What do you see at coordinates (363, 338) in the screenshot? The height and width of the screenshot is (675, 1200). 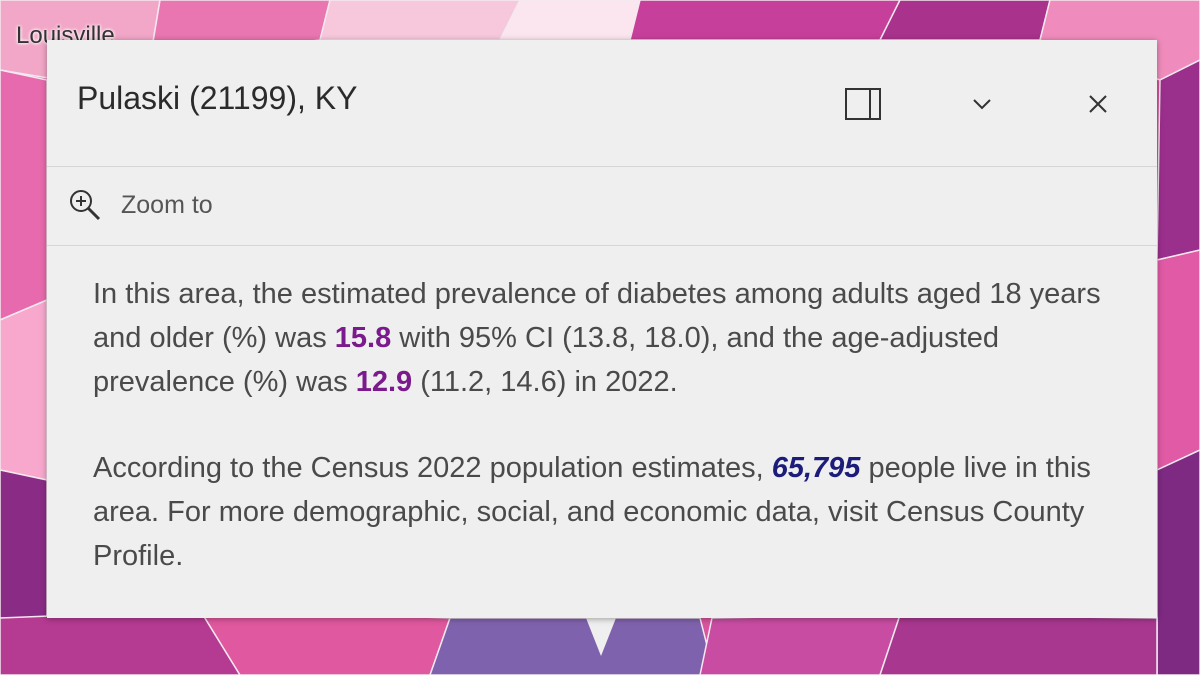 I see `highlight-value: 15.8` at bounding box center [363, 338].